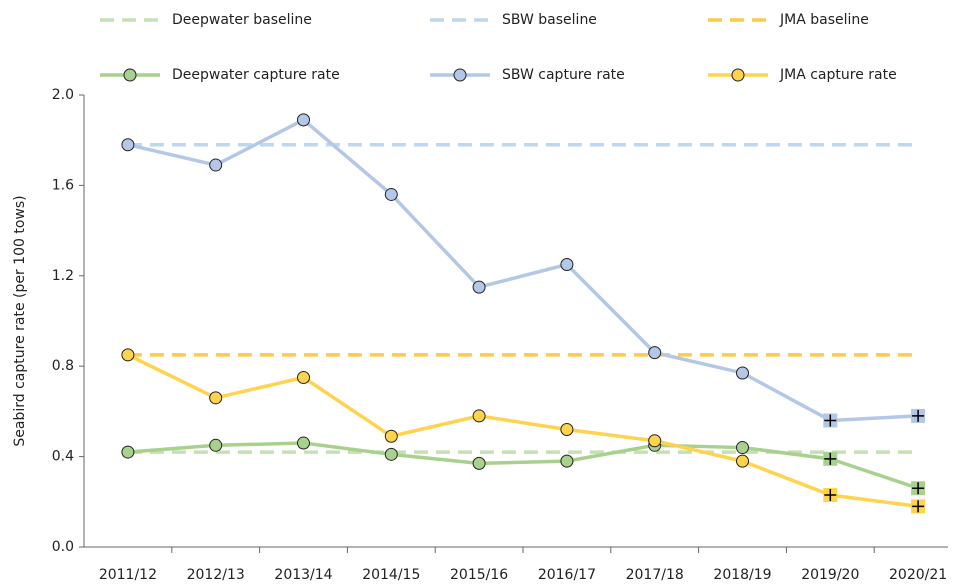  Describe the element at coordinates (655, 575) in the screenshot. I see `x-tick-label: 2017/18` at that location.